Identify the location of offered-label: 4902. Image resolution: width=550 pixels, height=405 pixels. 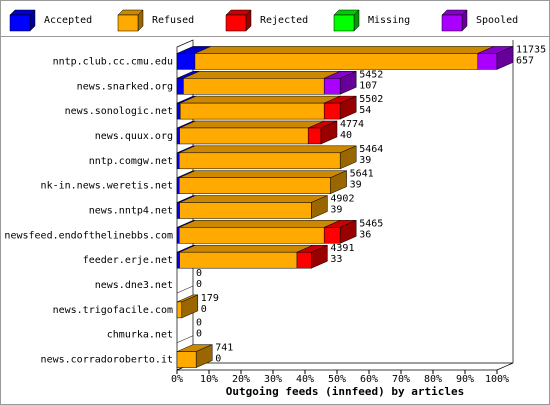
(342, 199).